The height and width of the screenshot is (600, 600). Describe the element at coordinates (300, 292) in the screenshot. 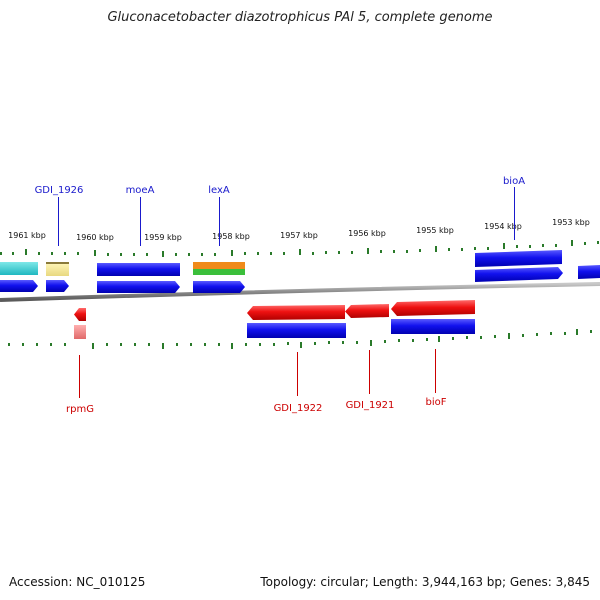

I see `genome-backbone` at that location.